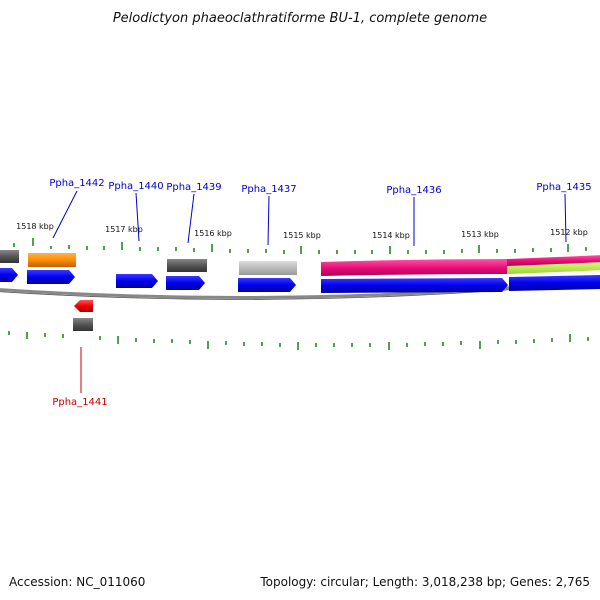  Describe the element at coordinates (76, 183) in the screenshot. I see `gene-label-ppha-1442: Ppha_1442` at that location.